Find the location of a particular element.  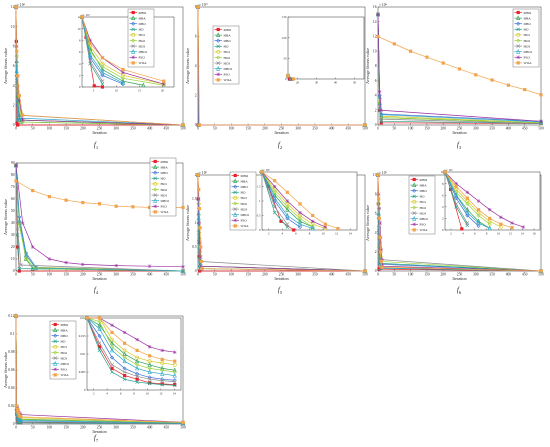

panel-caption: f1 is located at coordinates (96, 145).